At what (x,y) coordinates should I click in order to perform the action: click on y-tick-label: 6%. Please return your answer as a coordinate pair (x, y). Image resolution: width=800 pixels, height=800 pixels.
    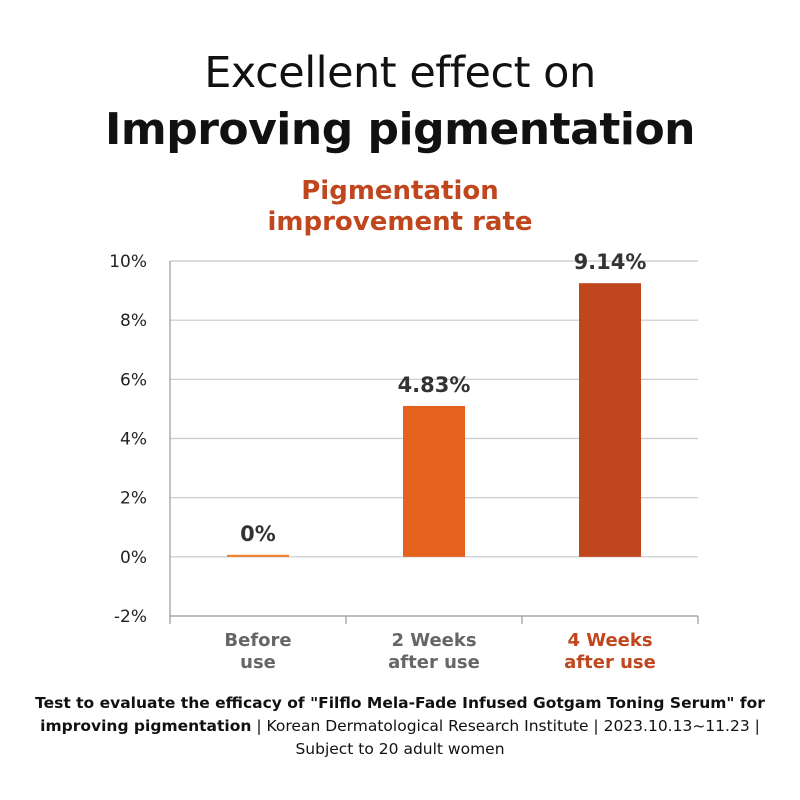
    Looking at the image, I should click on (133, 380).